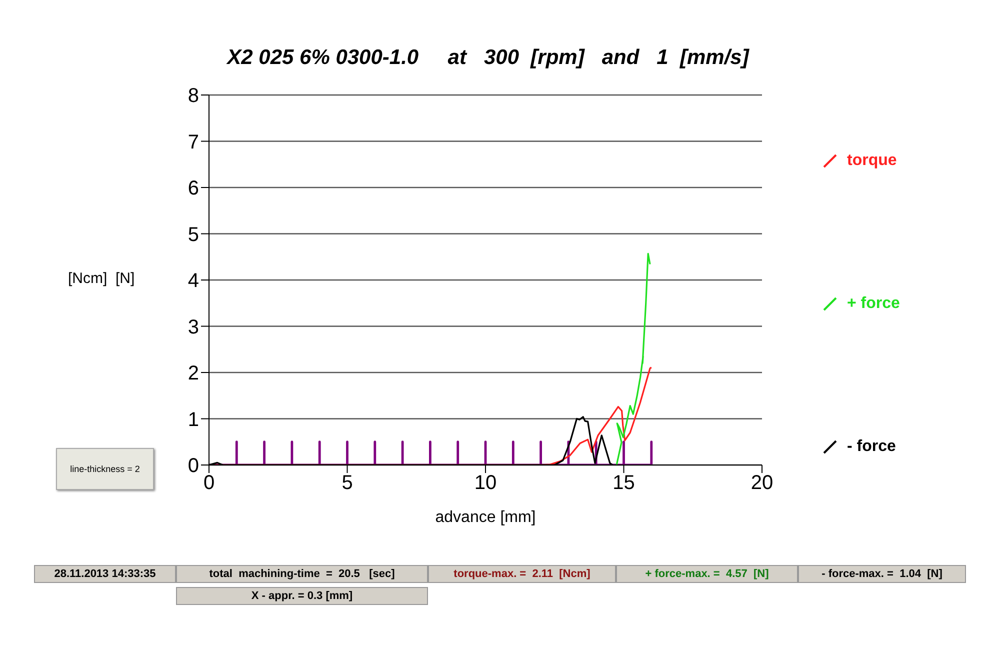 This screenshot has width=998, height=664. I want to click on text: + force-max. = 4.57 [N], so click(707, 574).